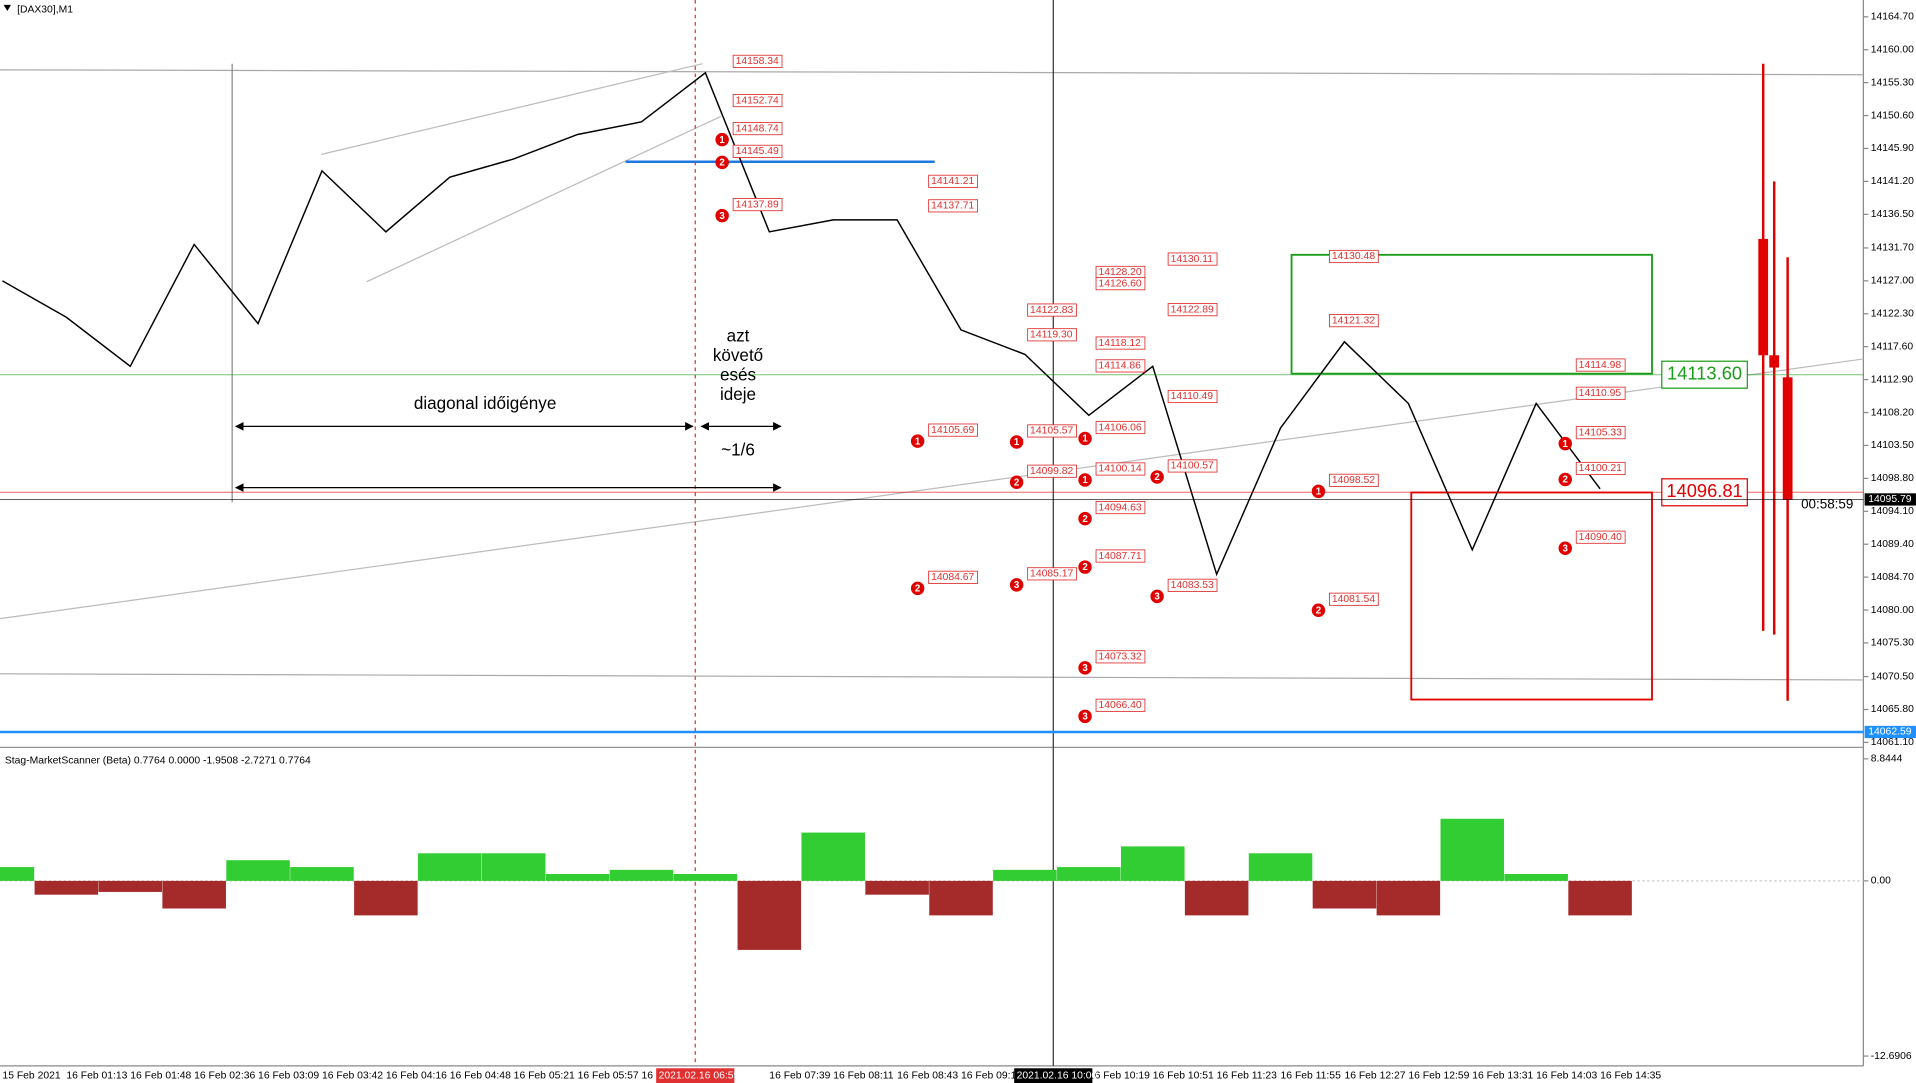 The height and width of the screenshot is (1083, 1916). I want to click on x-tick-label: 16 Feb 13:31, so click(1502, 1075).